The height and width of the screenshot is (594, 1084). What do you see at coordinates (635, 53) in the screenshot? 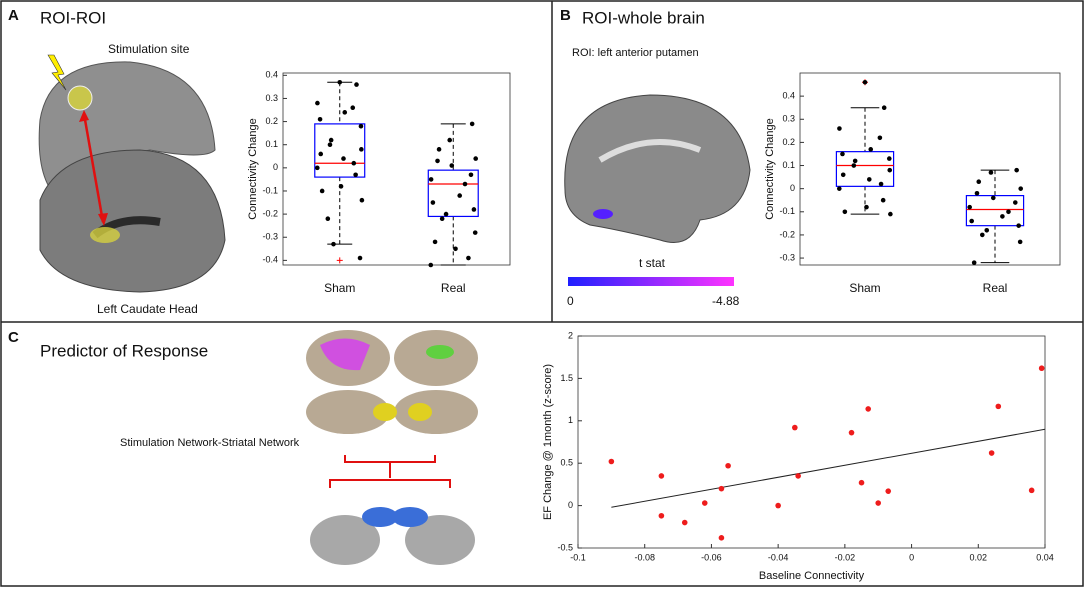
I see `annotation: ROI: left anterior putamen` at bounding box center [635, 53].